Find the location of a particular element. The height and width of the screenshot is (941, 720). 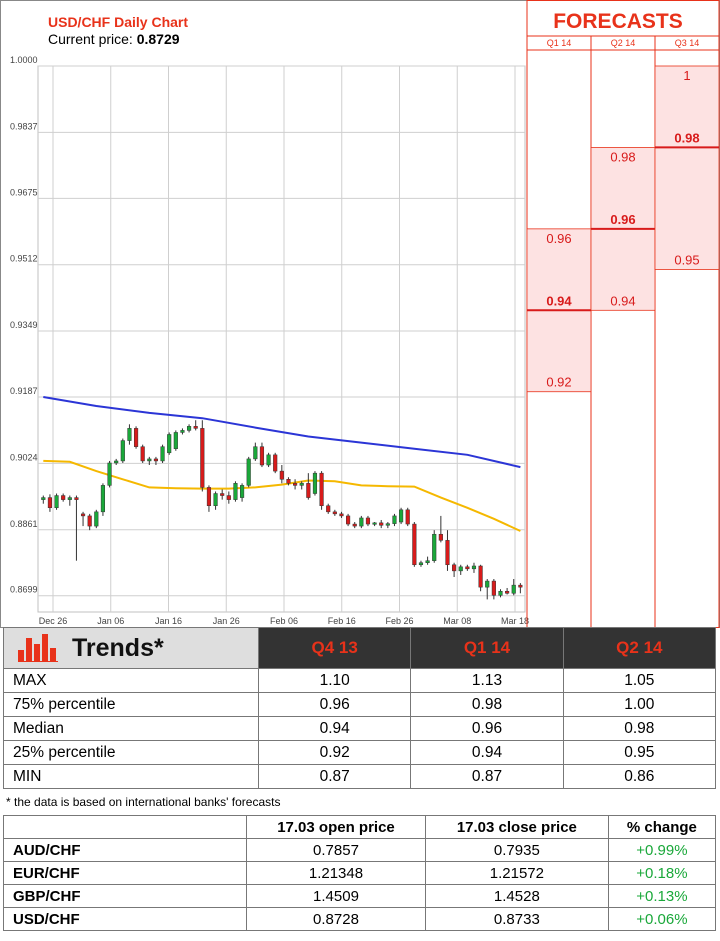

x-tick-label: Dec 26 is located at coordinates (53, 621).